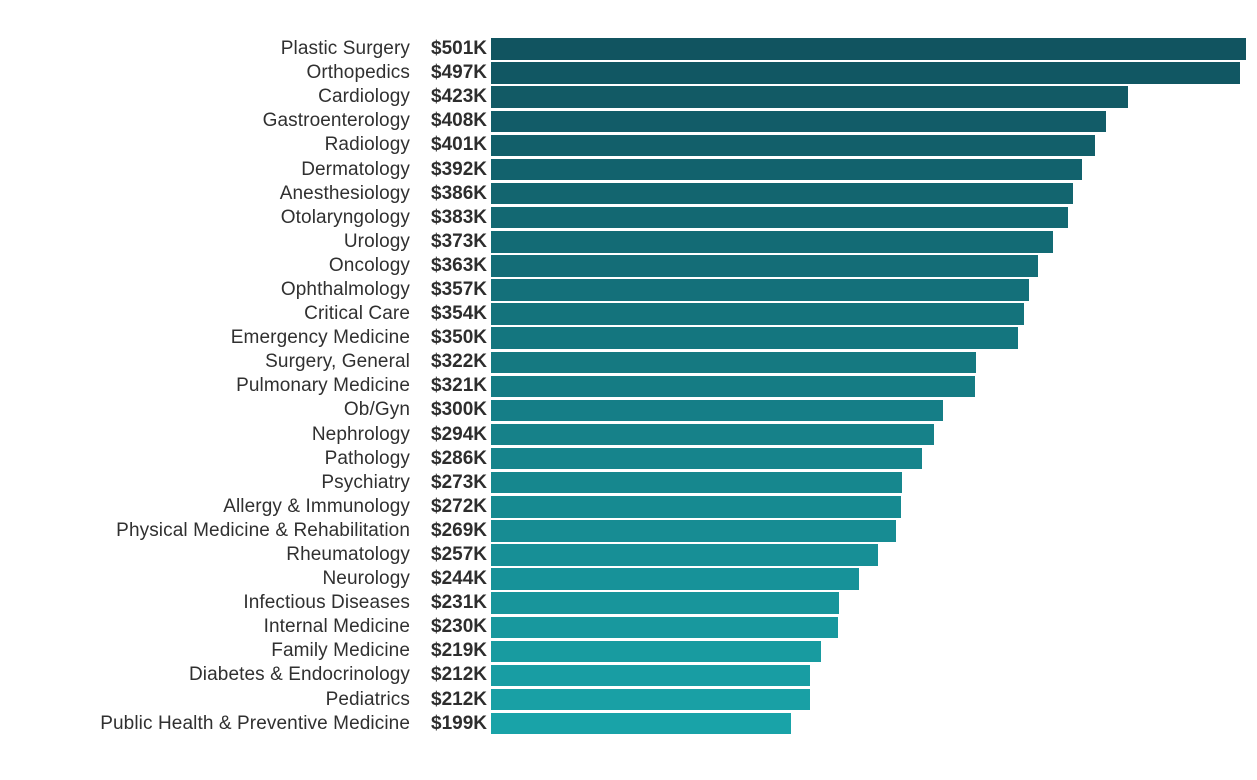  Describe the element at coordinates (364, 97) in the screenshot. I see `specialty-label: Cardiology` at that location.